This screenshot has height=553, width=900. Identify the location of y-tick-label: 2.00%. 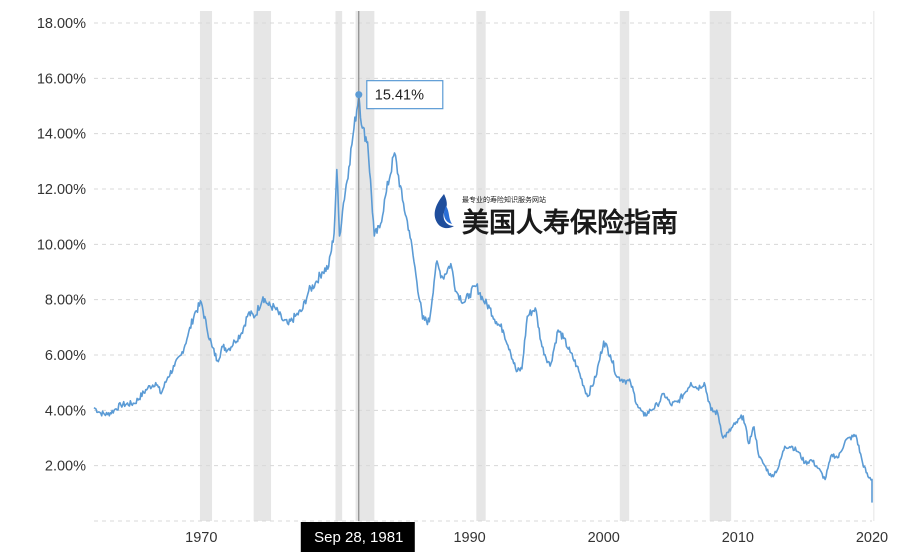
(65, 467).